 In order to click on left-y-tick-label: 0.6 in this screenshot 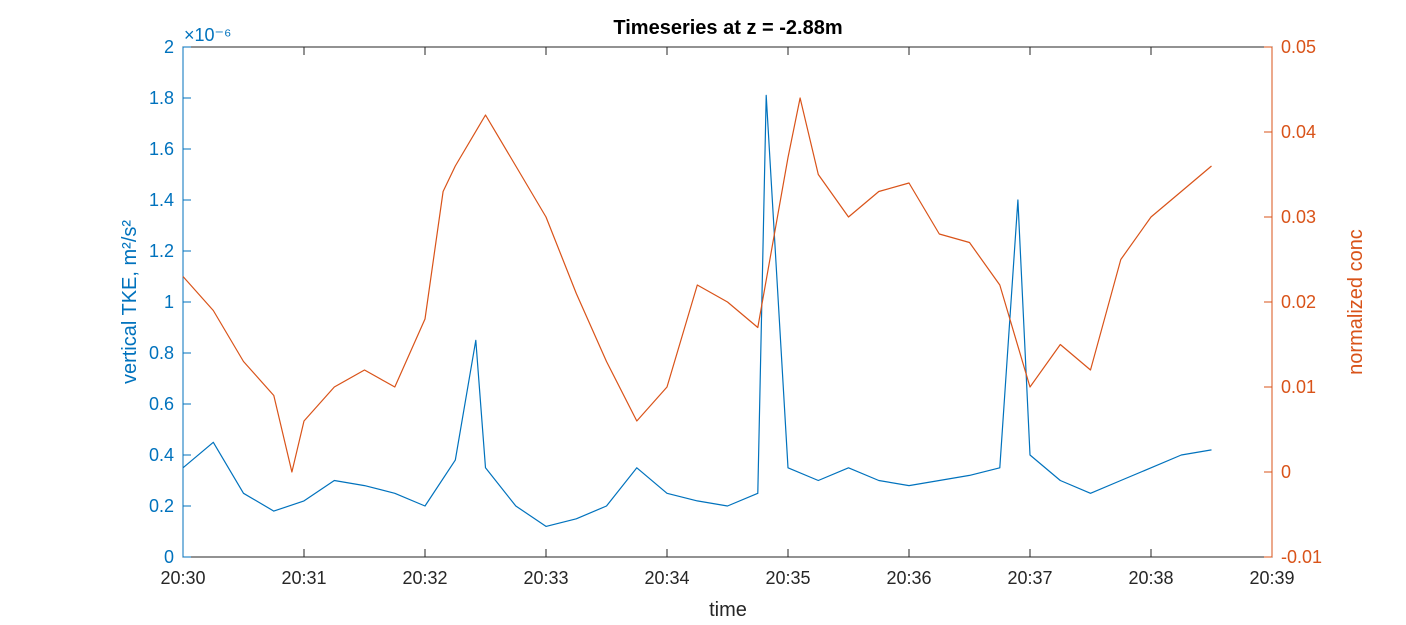, I will do `click(161, 404)`.